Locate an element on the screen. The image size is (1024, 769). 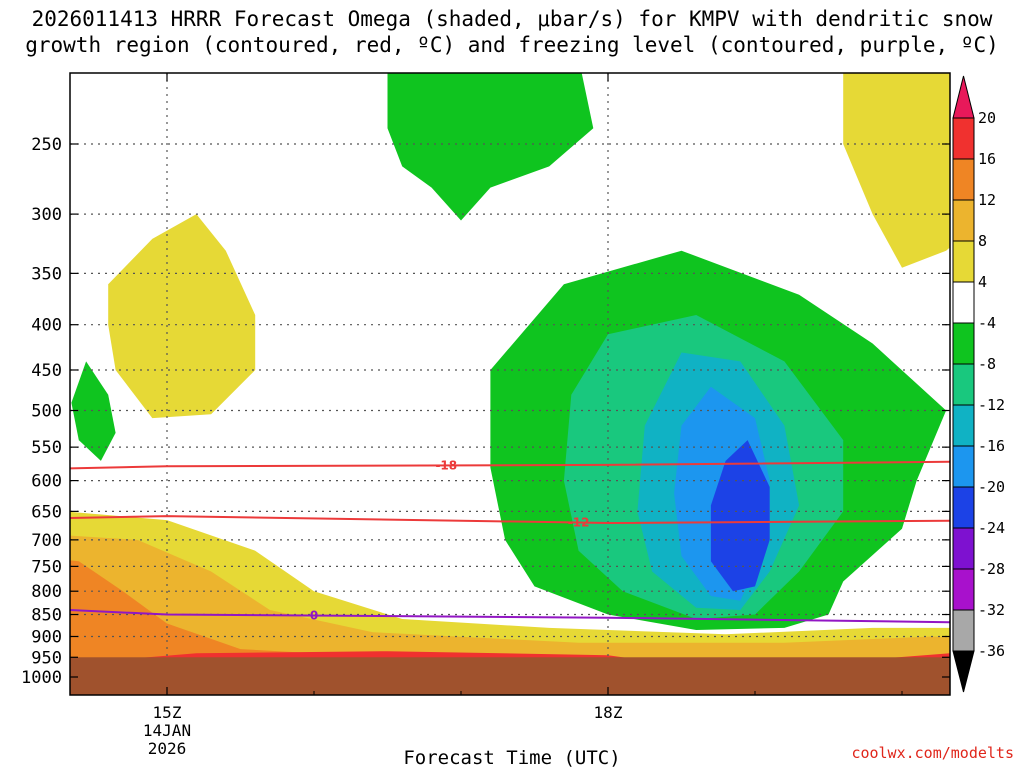
ytick-label-750: 750 is located at coordinates (46, 567).